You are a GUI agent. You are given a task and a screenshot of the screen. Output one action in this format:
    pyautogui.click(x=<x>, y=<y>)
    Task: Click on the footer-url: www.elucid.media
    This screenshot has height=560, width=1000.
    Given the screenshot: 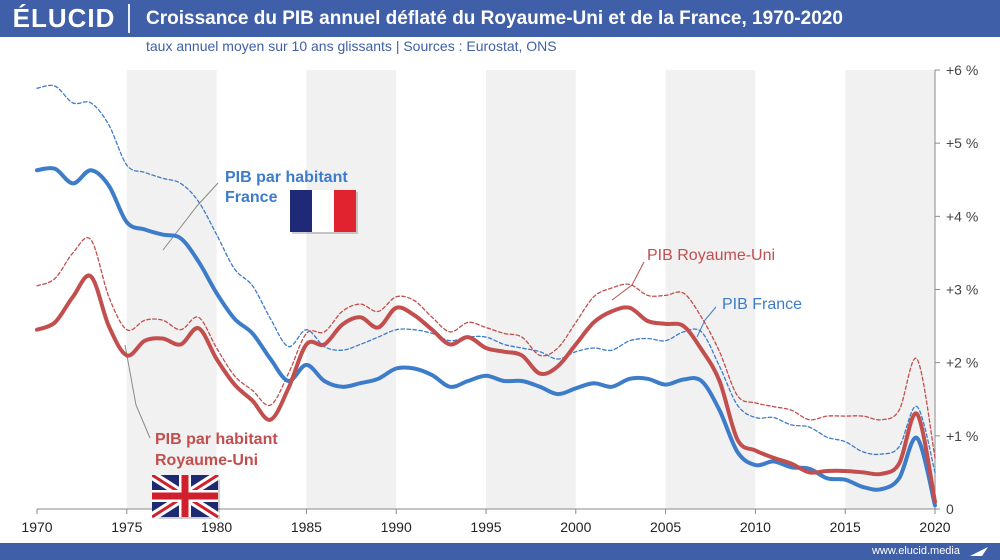 What is the action you would take?
    pyautogui.click(x=915, y=551)
    